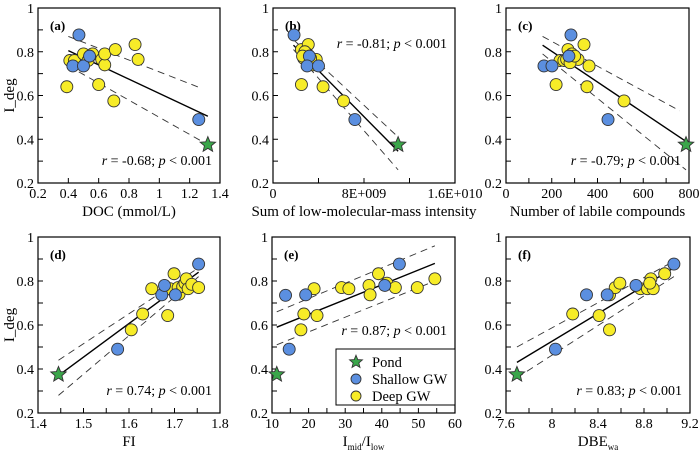 The image size is (700, 451). I want to click on x-tick-label: 1.7, so click(175, 424).